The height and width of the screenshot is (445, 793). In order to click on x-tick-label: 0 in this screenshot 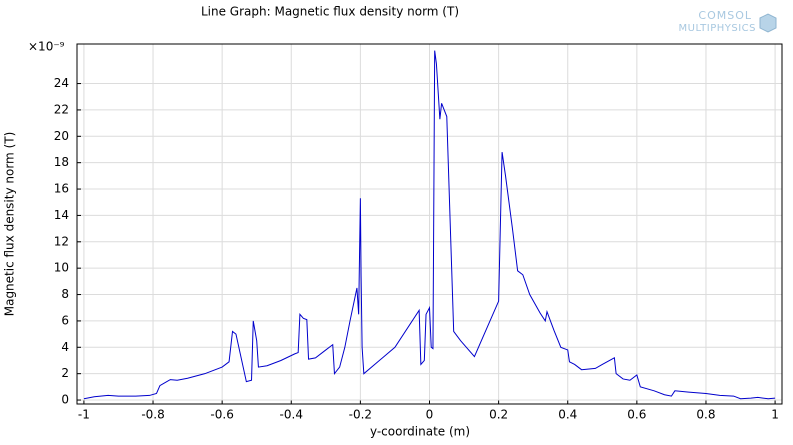, I will do `click(430, 415)`.